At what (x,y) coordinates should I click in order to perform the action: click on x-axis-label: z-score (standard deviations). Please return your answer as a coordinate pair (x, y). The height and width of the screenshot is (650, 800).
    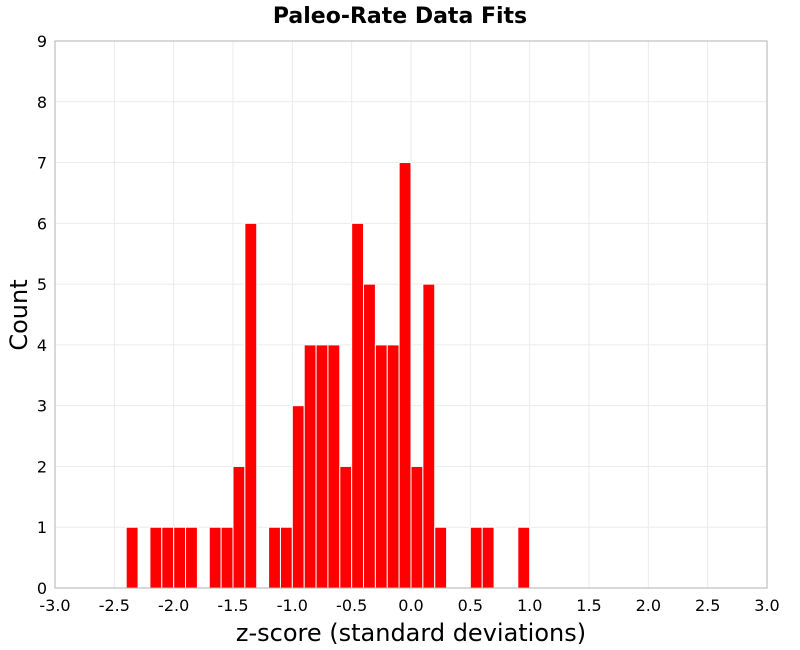
    Looking at the image, I should click on (411, 633).